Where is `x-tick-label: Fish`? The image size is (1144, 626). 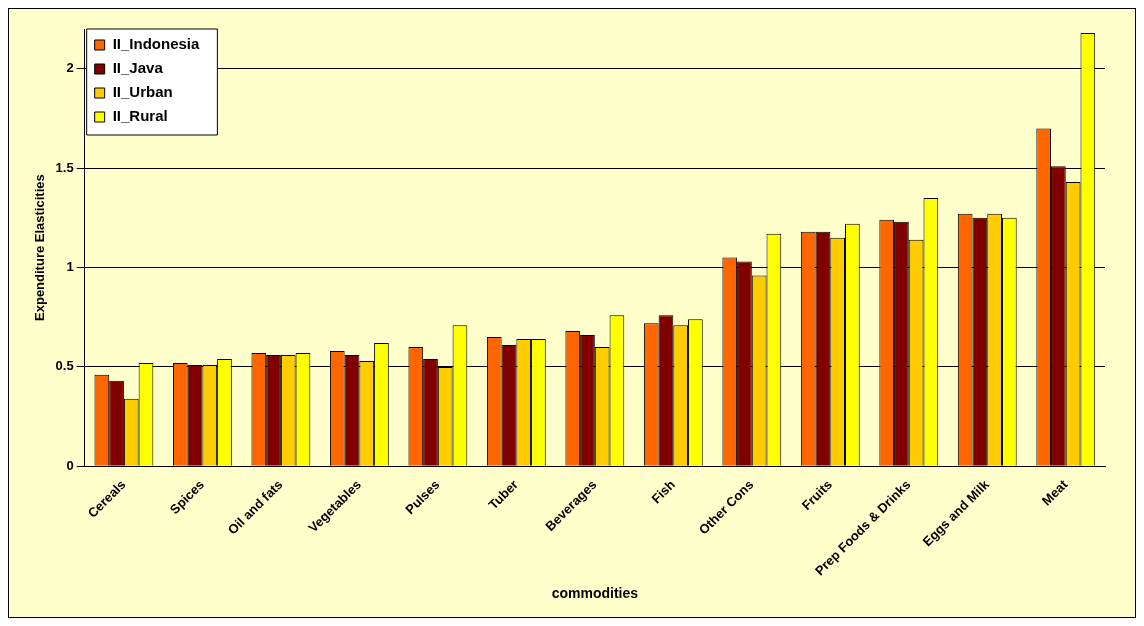
x-tick-label: Fish is located at coordinates (663, 491).